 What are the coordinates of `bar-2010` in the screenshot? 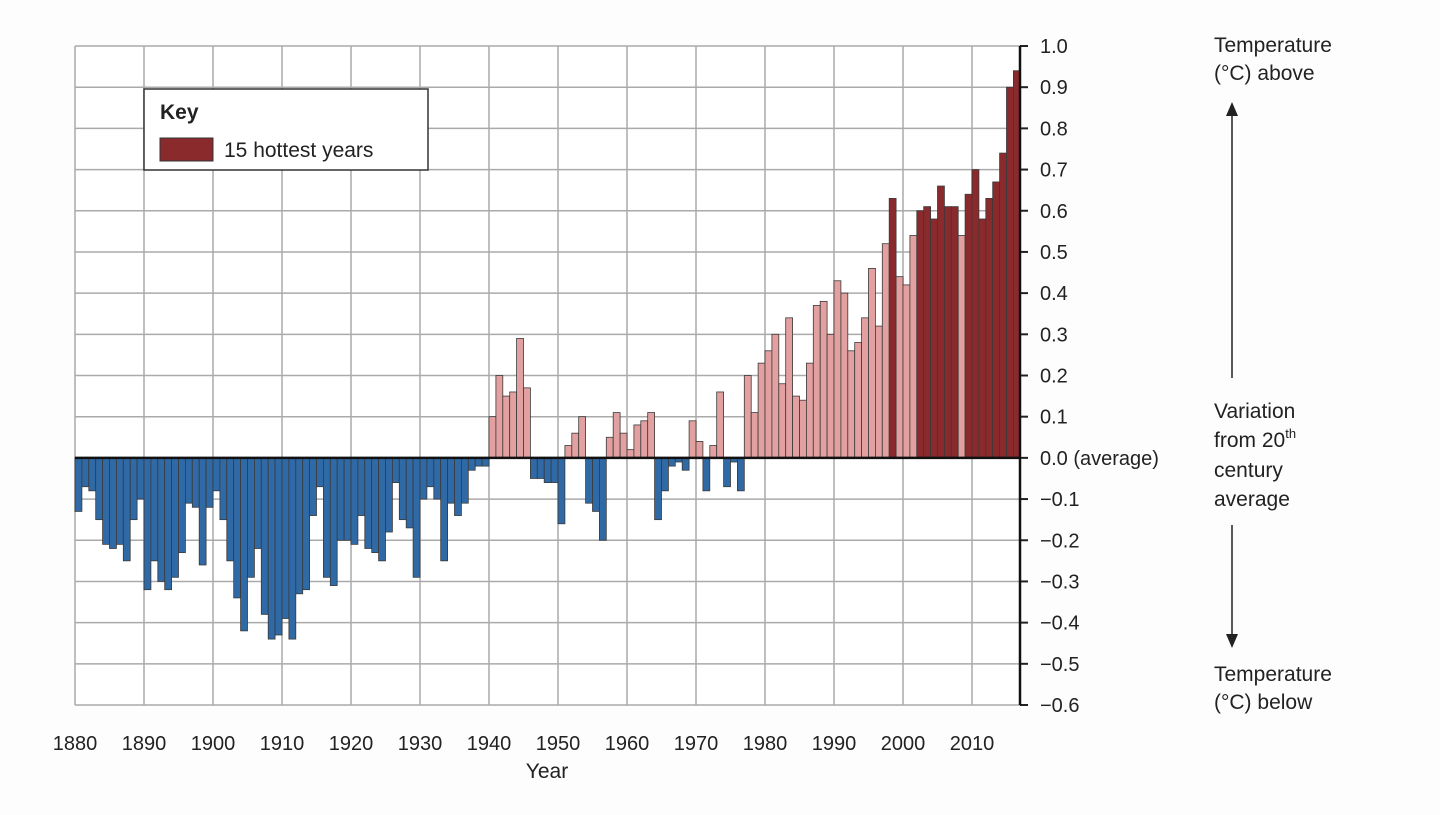 It's located at (975, 314).